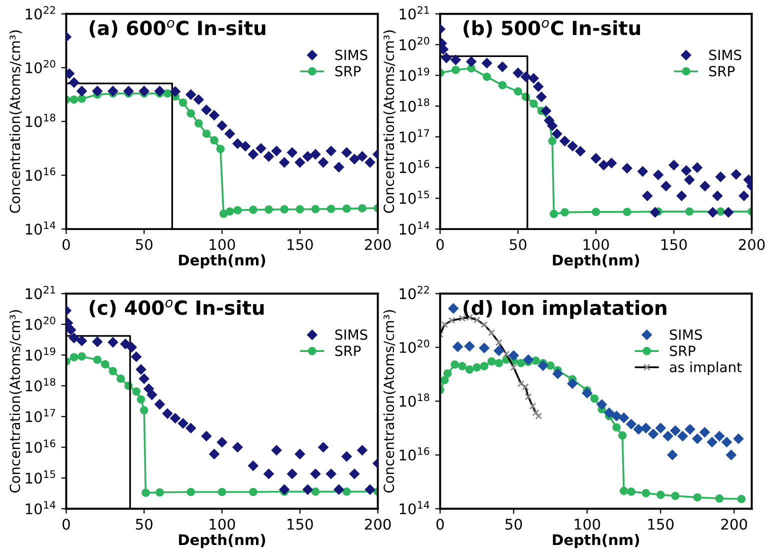  Describe the element at coordinates (552, 29) in the screenshot. I see `chart-title: (b) 500$^{o}$C In-situ` at that location.